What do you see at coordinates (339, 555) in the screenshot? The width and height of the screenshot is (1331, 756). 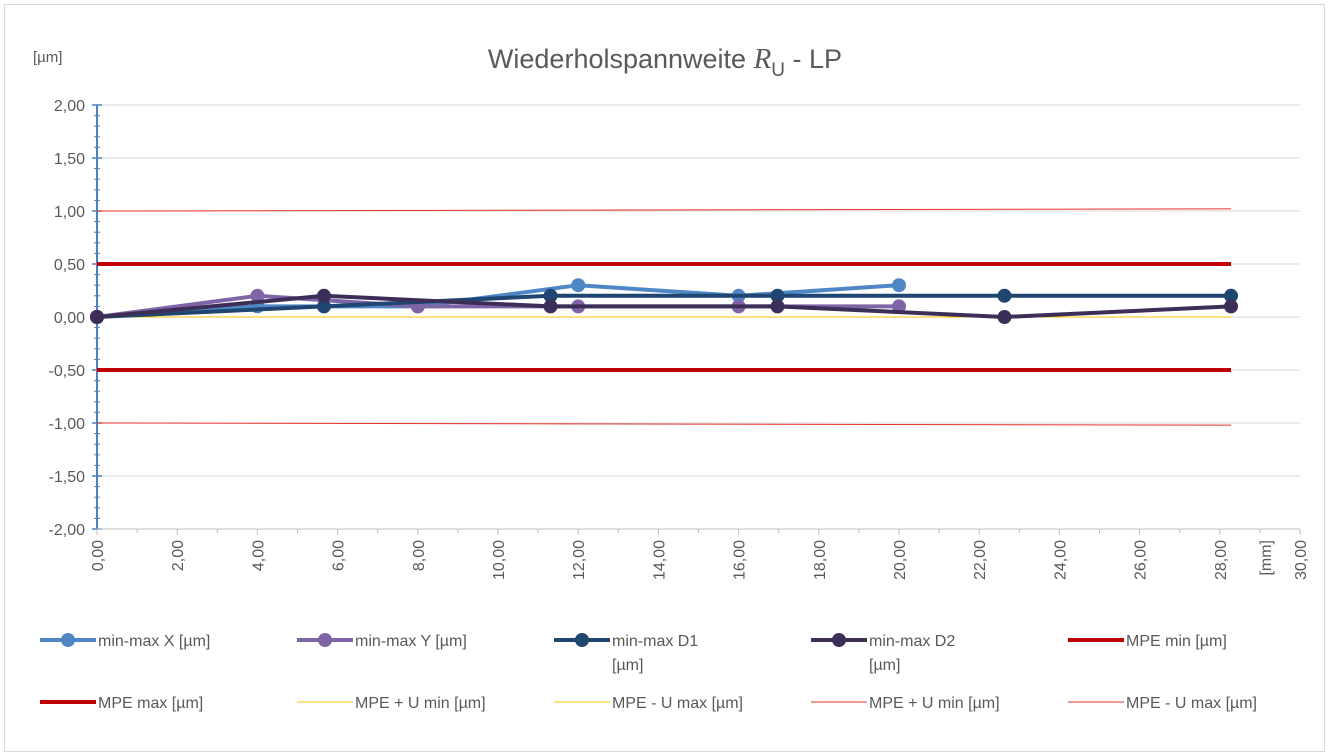 I see `x-tick-label: 6,00` at bounding box center [339, 555].